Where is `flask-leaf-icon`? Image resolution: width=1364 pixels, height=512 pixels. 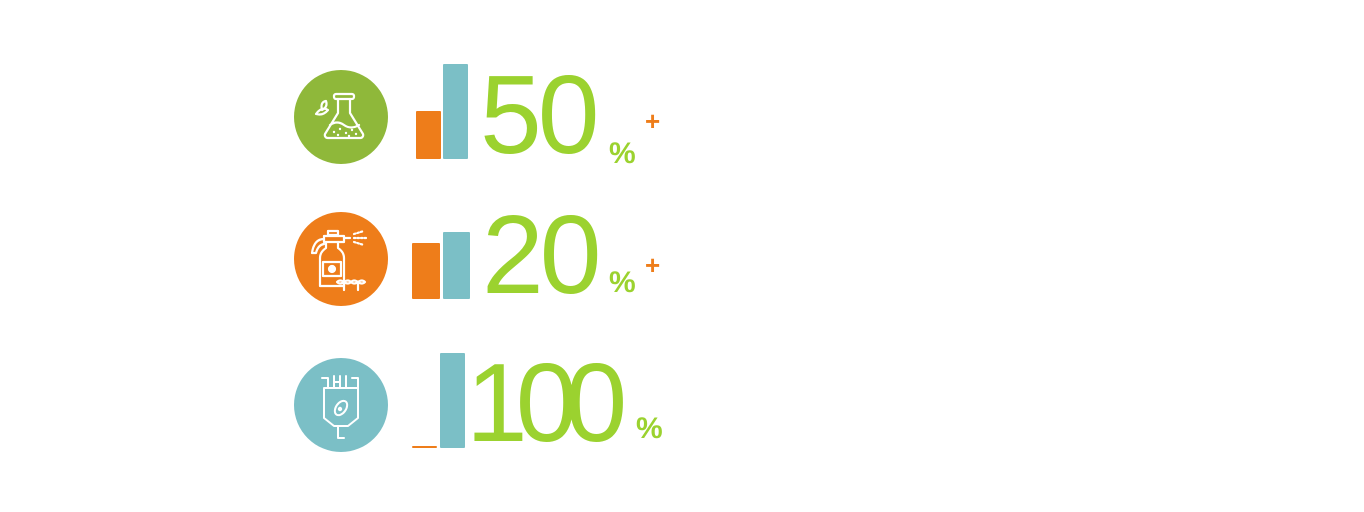 flask-leaf-icon is located at coordinates (341, 117).